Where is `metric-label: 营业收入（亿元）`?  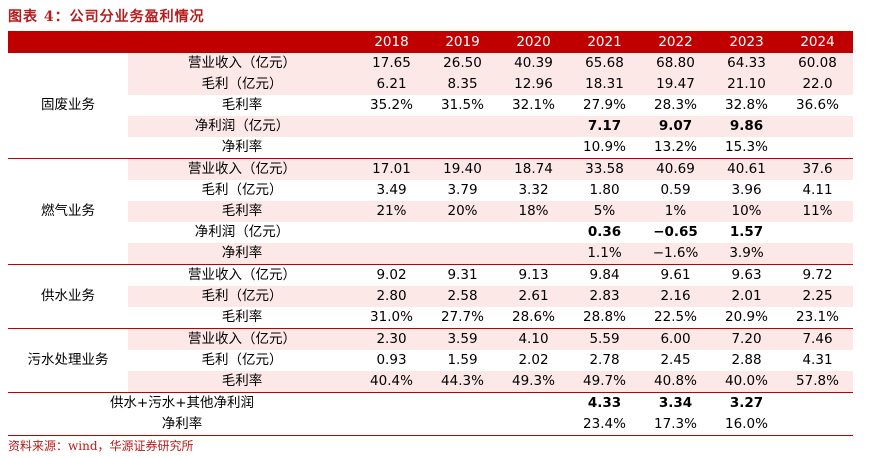
metric-label: 营业收入（亿元） is located at coordinates (242, 169).